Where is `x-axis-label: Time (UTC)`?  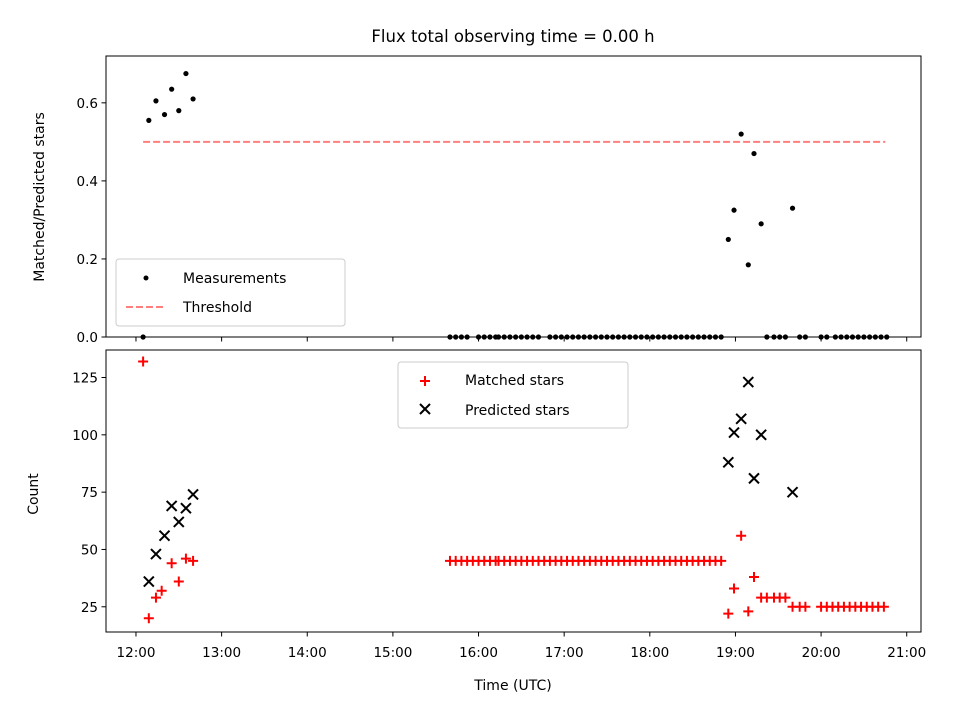 x-axis-label: Time (UTC) is located at coordinates (512, 686).